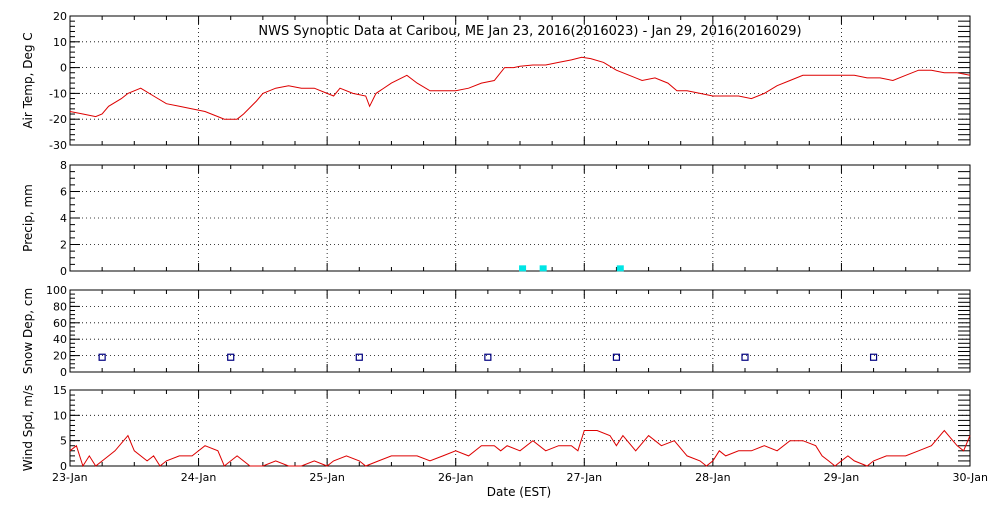 This screenshot has width=1000, height=505. What do you see at coordinates (60, 306) in the screenshot?
I see `y-tick-label-snow-4: 80` at bounding box center [60, 306].